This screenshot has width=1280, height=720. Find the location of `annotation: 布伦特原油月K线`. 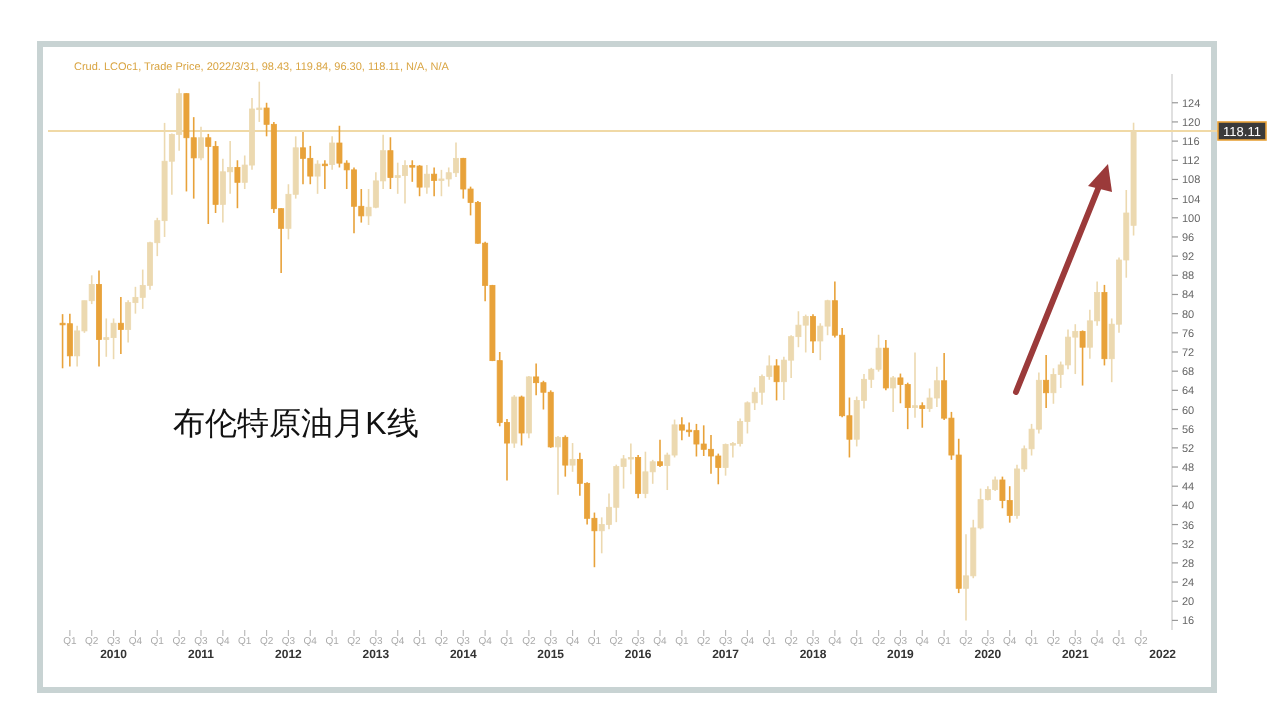

annotation: 布伦特原油月K线 is located at coordinates (296, 424).